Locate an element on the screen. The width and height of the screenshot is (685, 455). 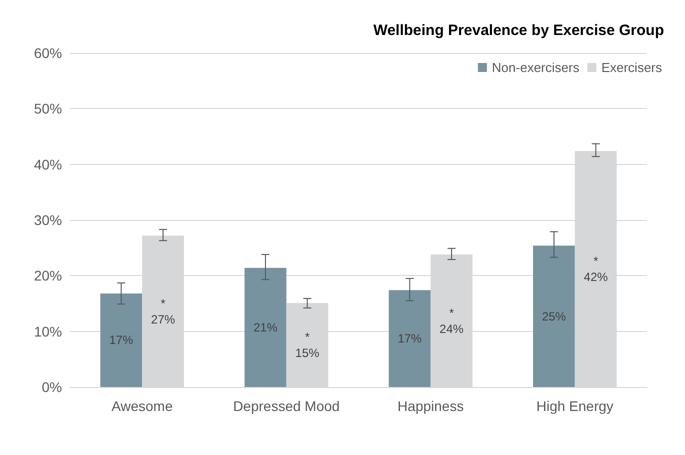
y-tick-label: 60% is located at coordinates (48, 53).